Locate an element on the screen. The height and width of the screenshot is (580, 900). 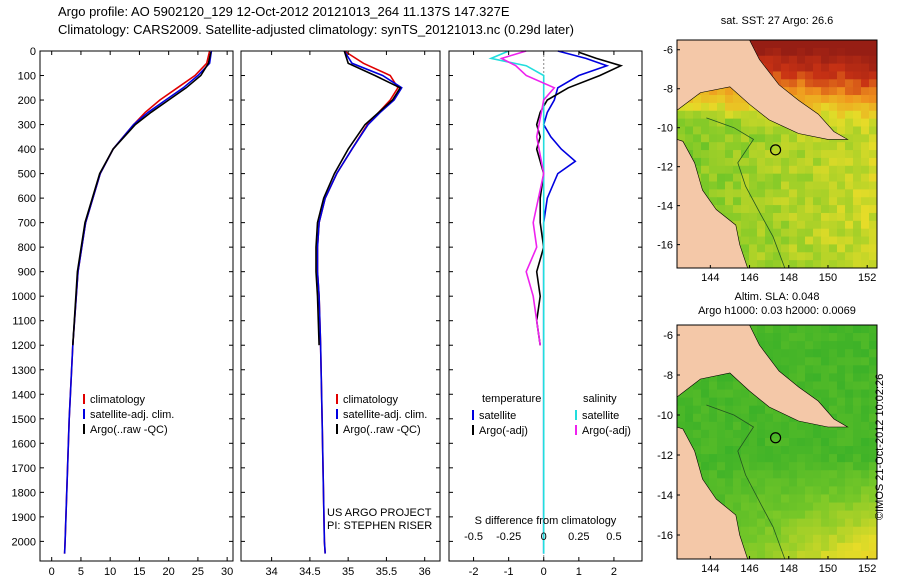
tdiff-tick-label: 1 is located at coordinates (579, 572).